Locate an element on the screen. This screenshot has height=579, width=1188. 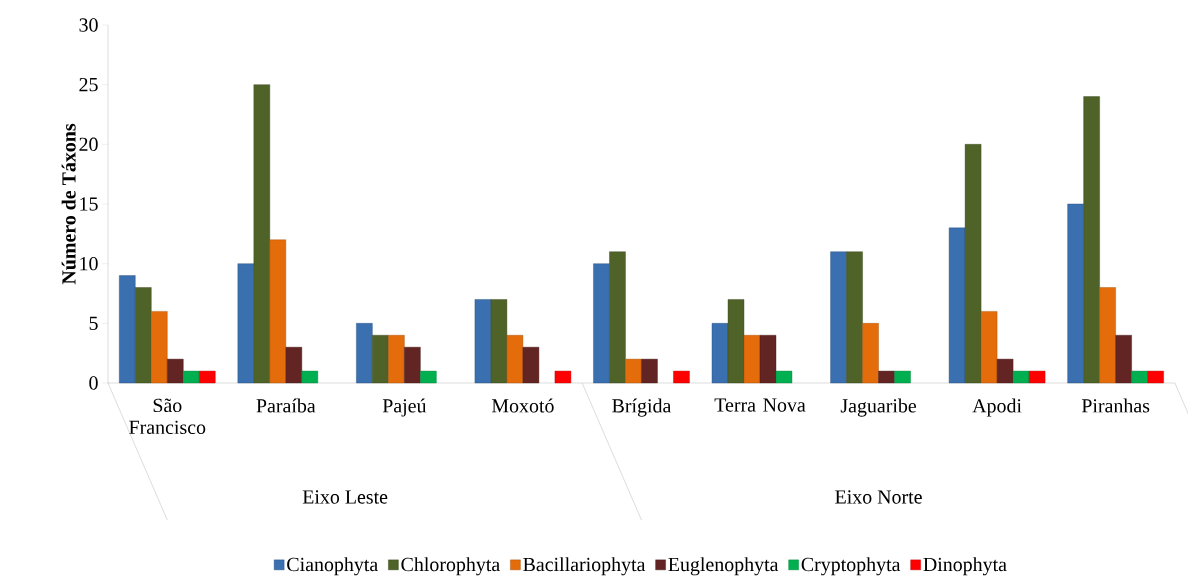
x-tick-label: Piranhas is located at coordinates (1115, 405).